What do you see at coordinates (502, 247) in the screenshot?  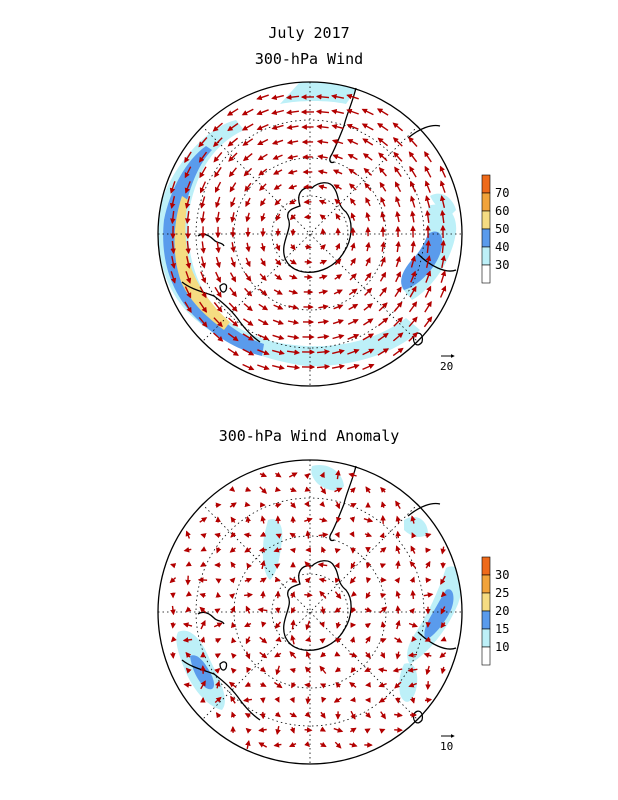 I see `colorbar-label: 40` at bounding box center [502, 247].